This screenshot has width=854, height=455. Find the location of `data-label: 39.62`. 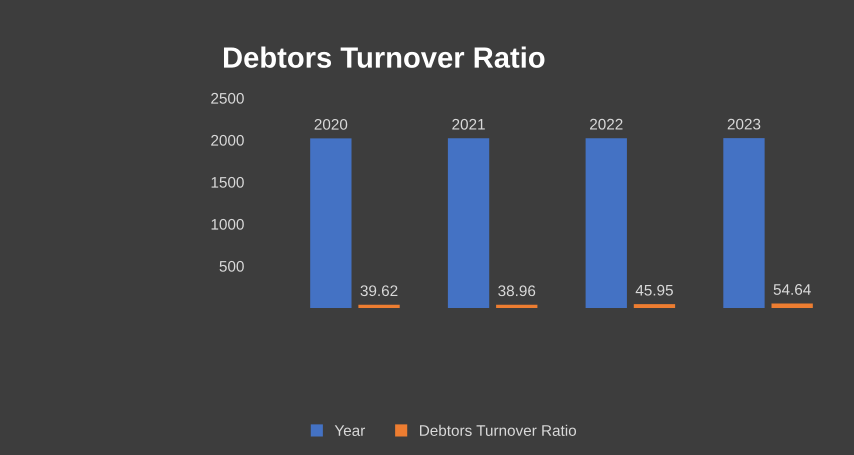

data-label: 39.62 is located at coordinates (379, 290).